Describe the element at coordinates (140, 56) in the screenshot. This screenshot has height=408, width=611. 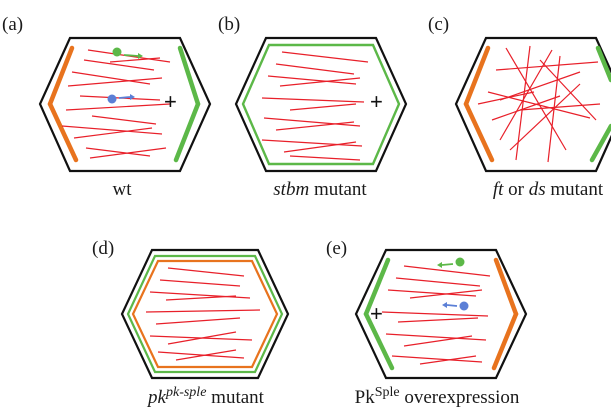
I see `panel-a-green-arrowhead` at that location.